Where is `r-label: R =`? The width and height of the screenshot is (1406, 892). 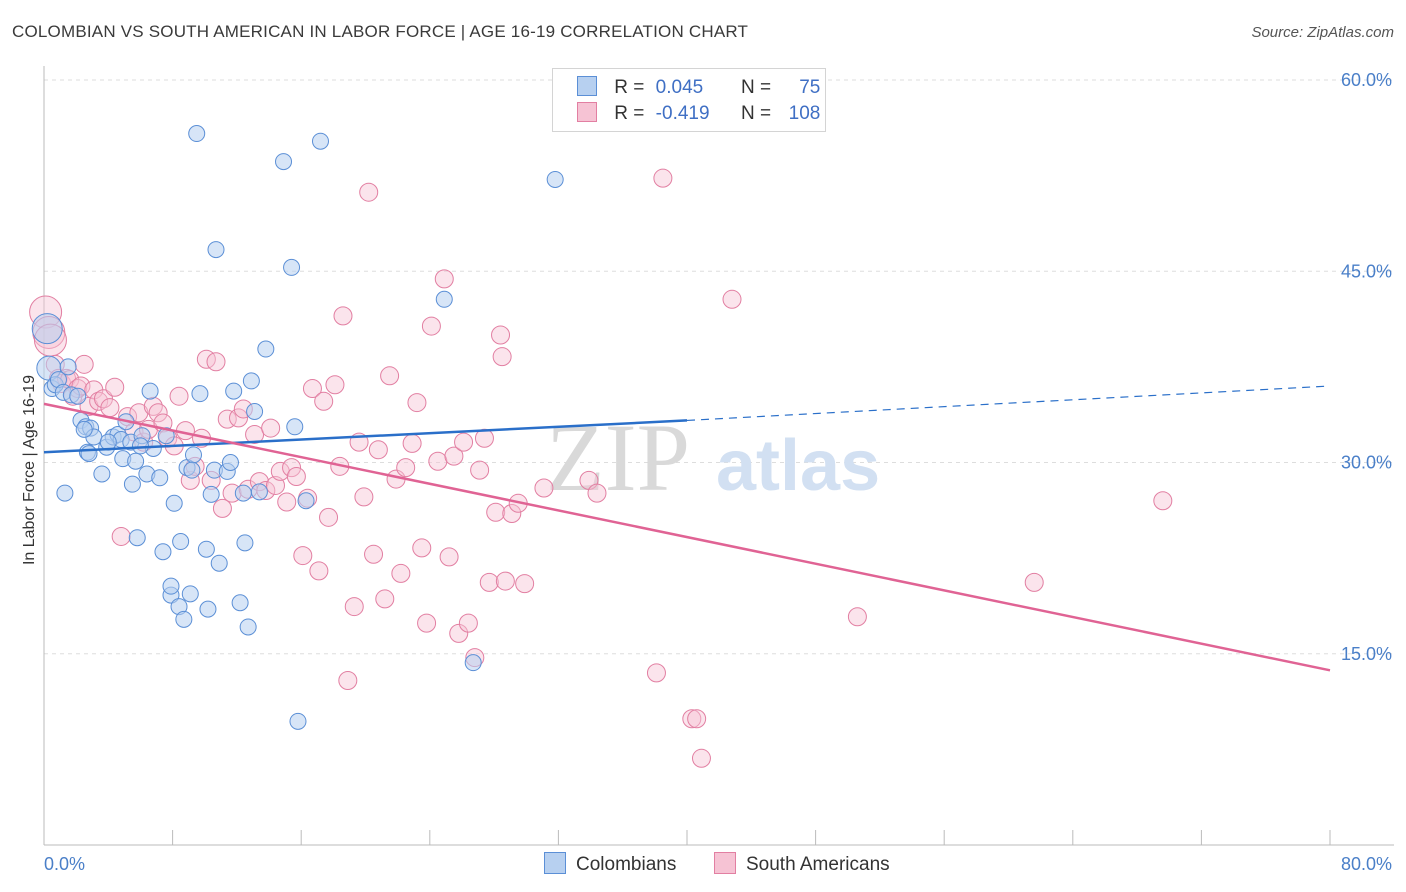 r-label: R = is located at coordinates (629, 113).